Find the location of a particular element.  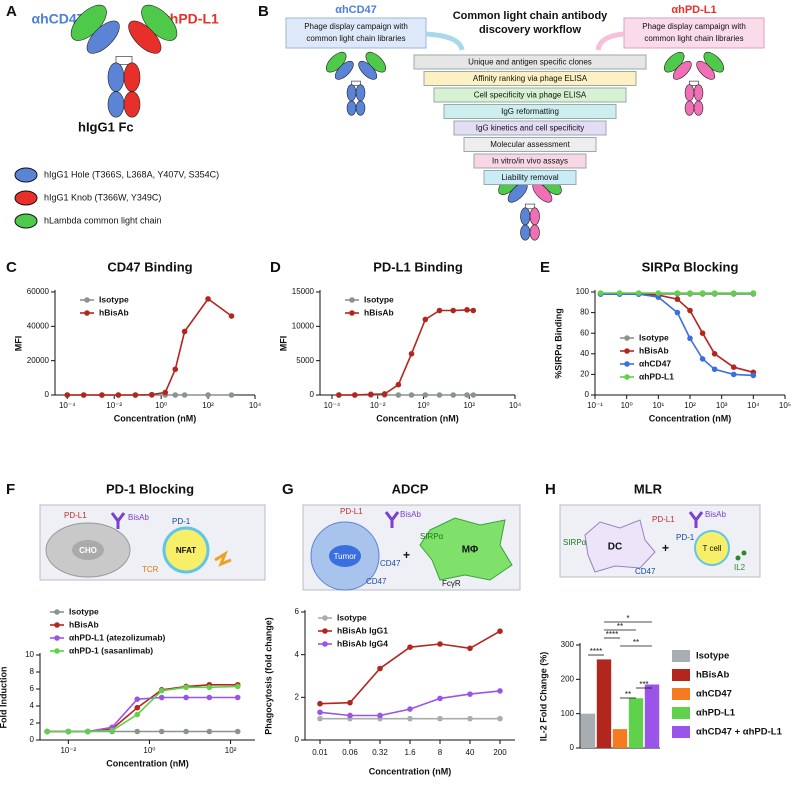

x-tick-label: 0.32 is located at coordinates (380, 752).